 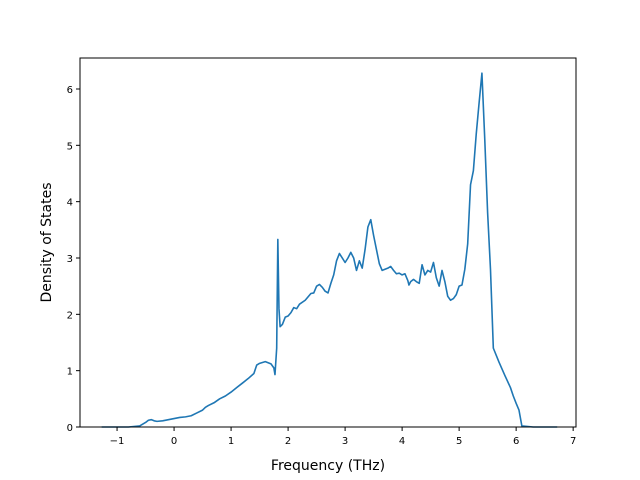 I want to click on x-tick-label: 0, so click(x=174, y=441).